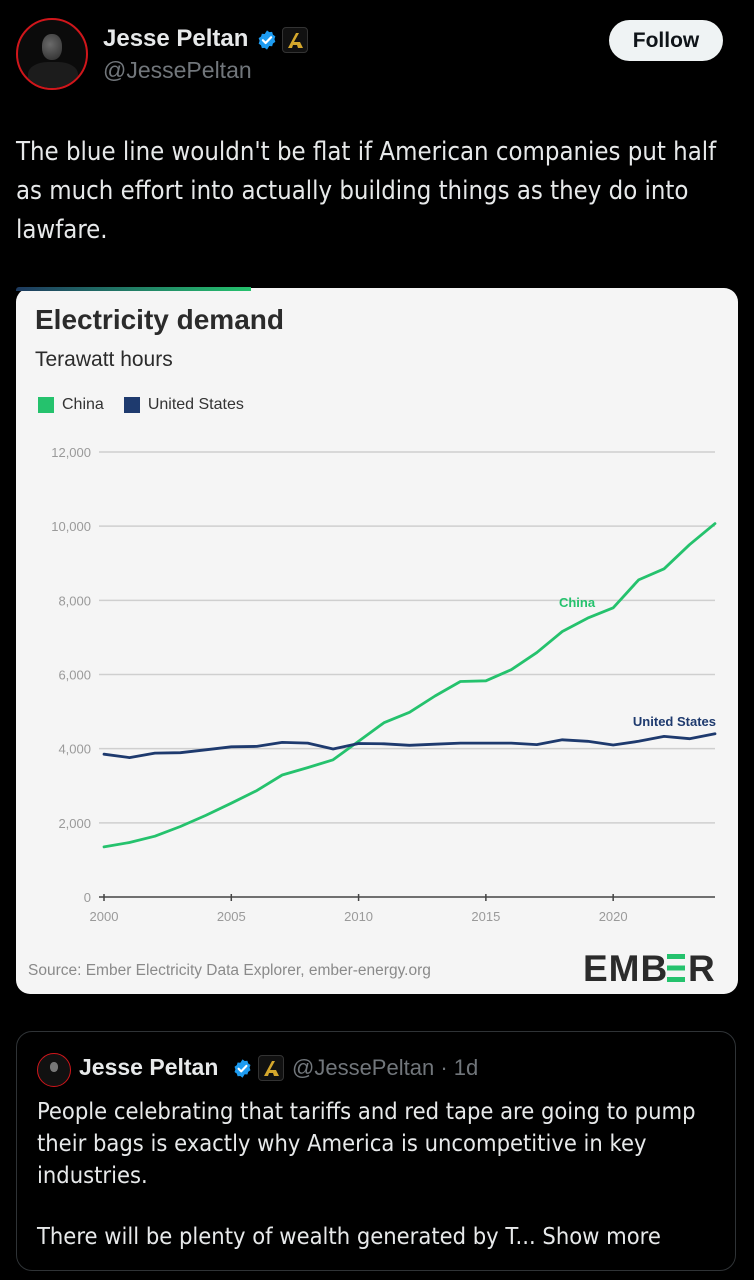  I want to click on x-tick-label: 2020, so click(613, 916).